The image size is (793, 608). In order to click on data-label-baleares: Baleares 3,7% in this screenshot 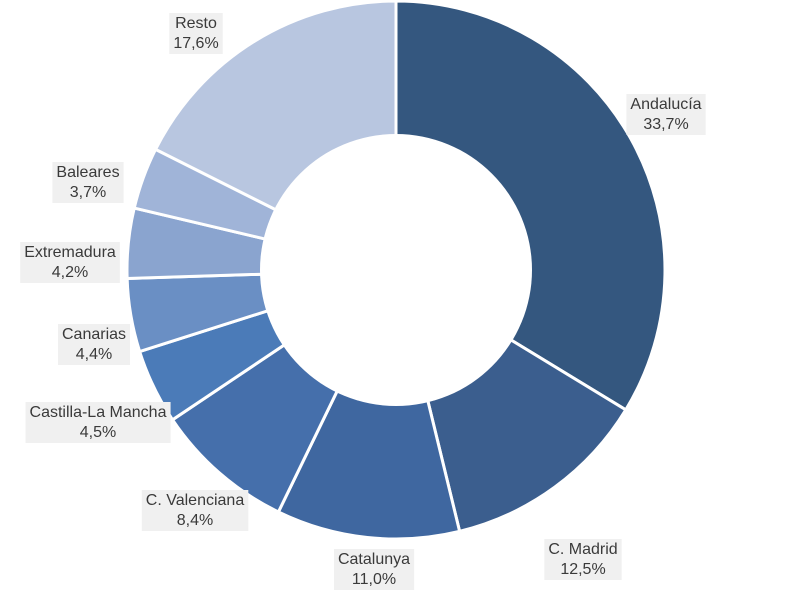, I will do `click(88, 182)`.